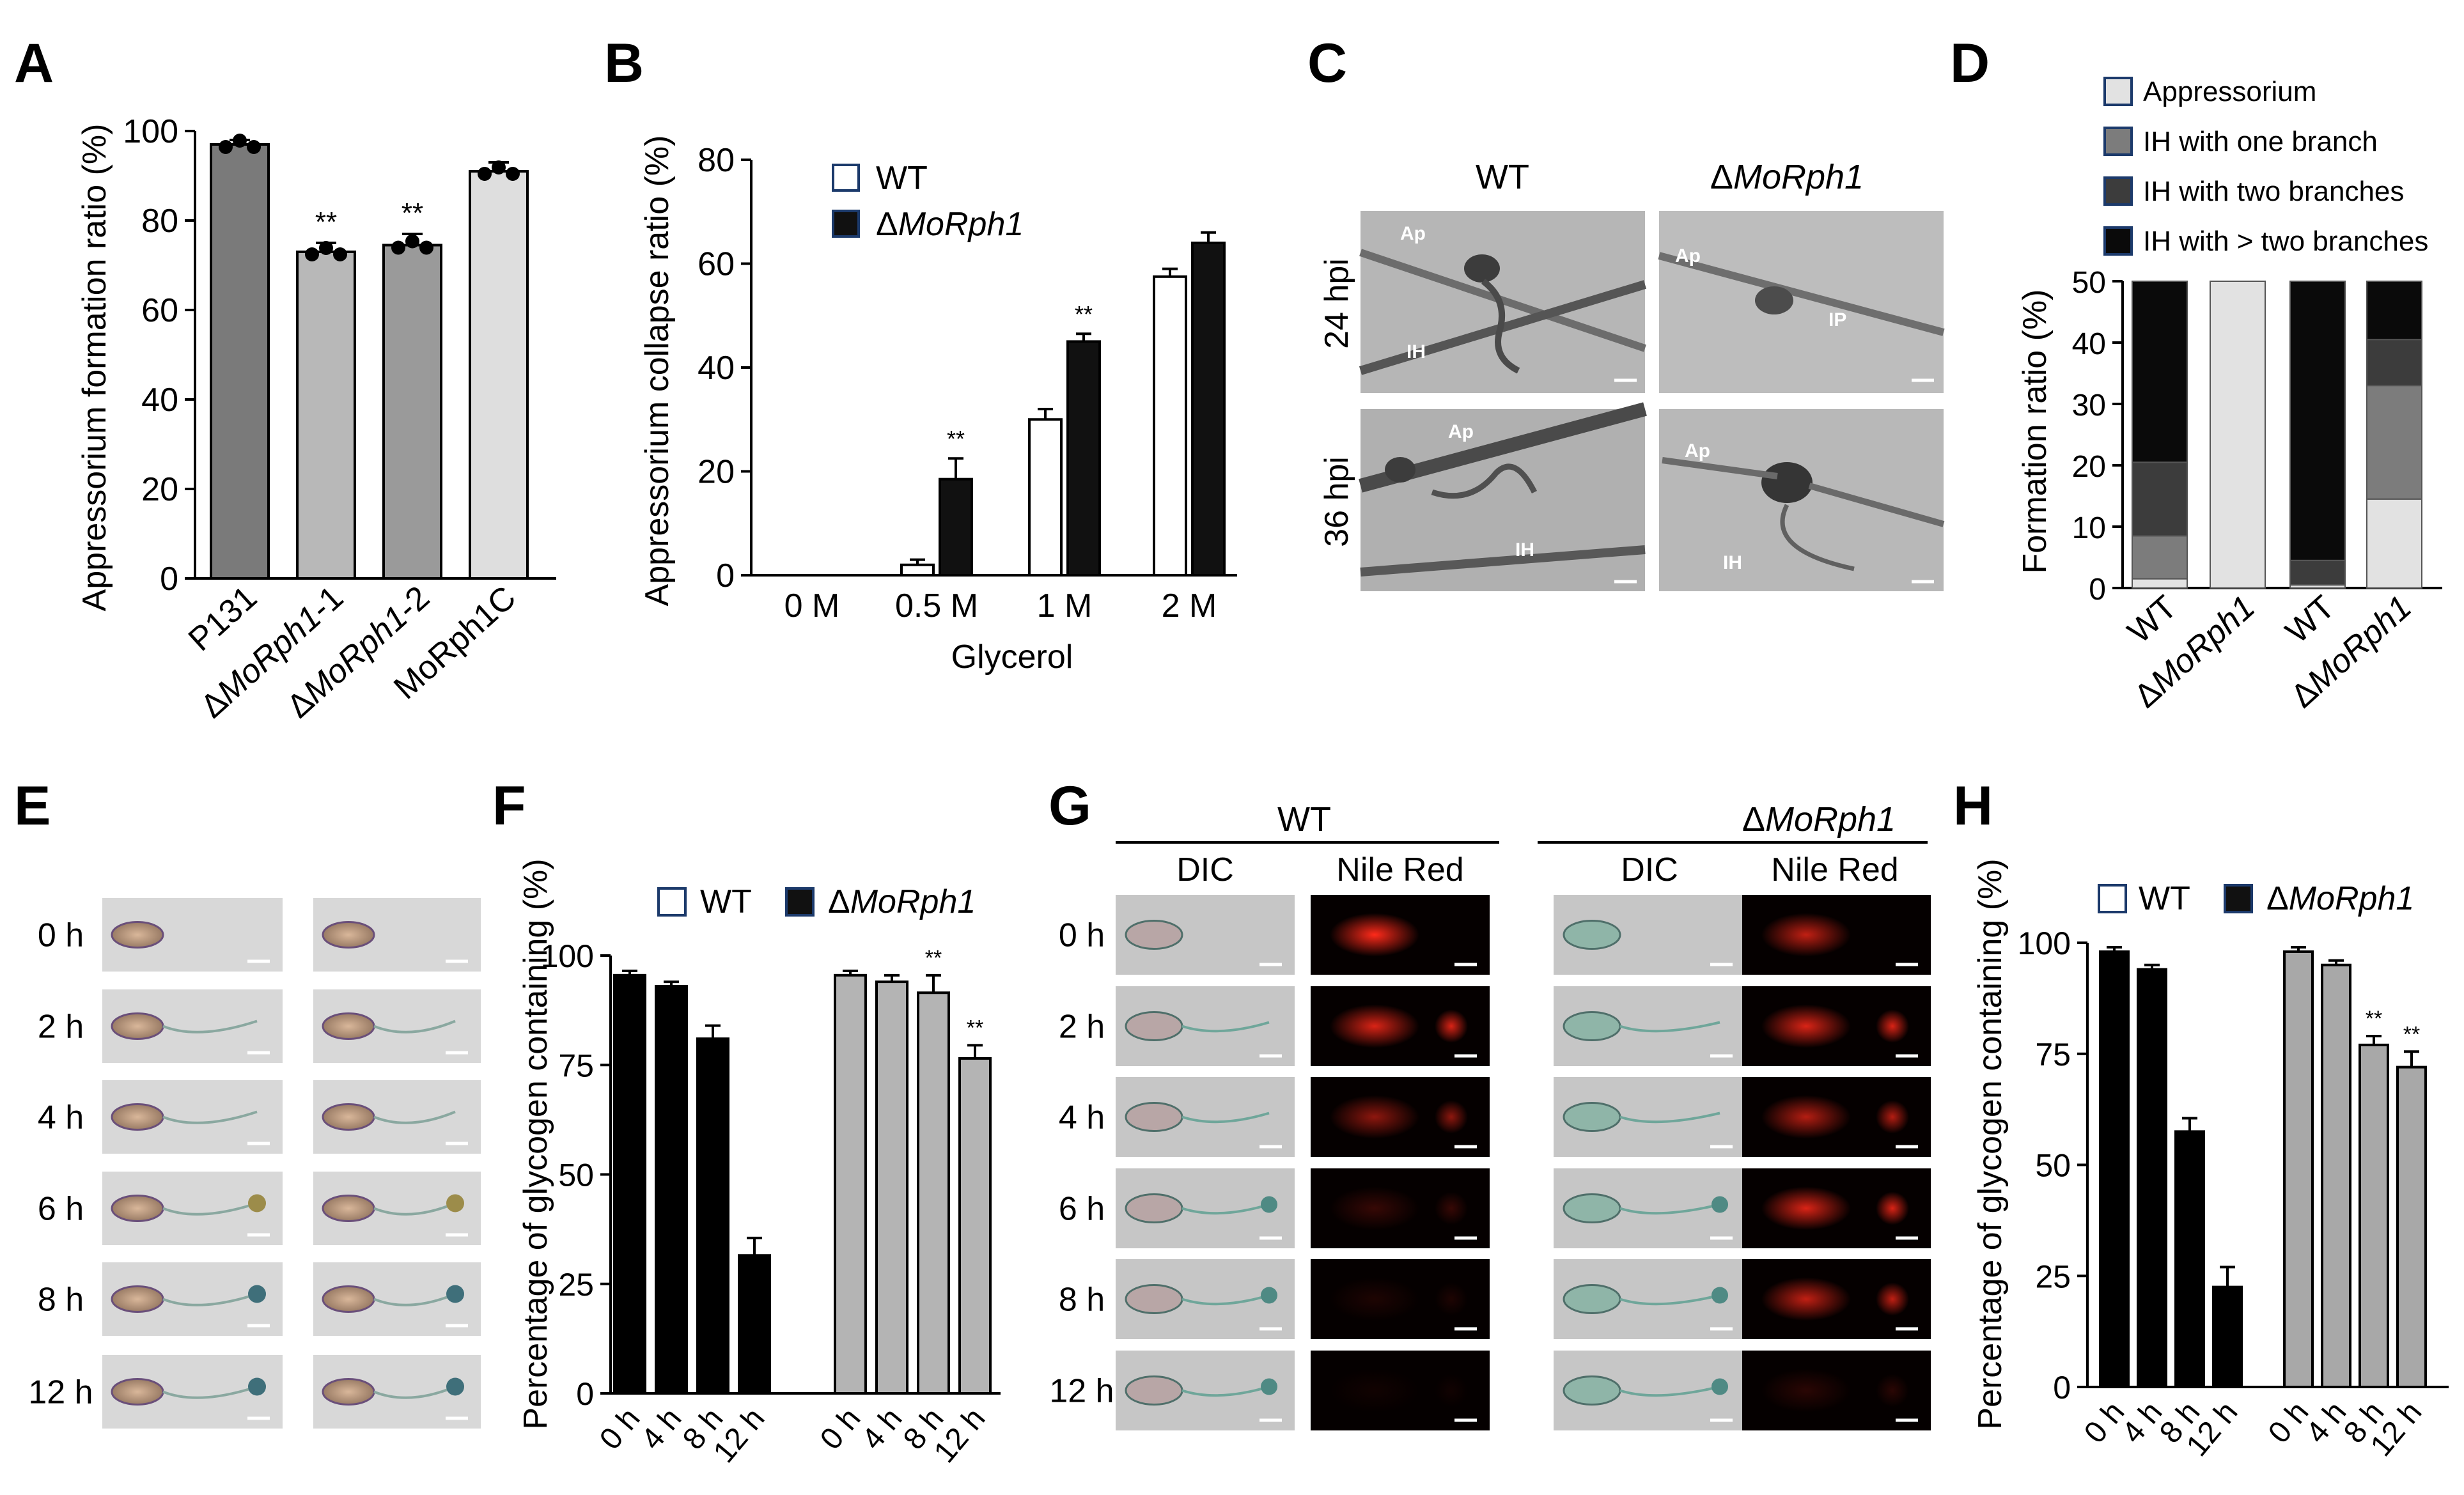 The width and height of the screenshot is (2464, 1495). I want to click on b-ytick-label: 0, so click(725, 575).